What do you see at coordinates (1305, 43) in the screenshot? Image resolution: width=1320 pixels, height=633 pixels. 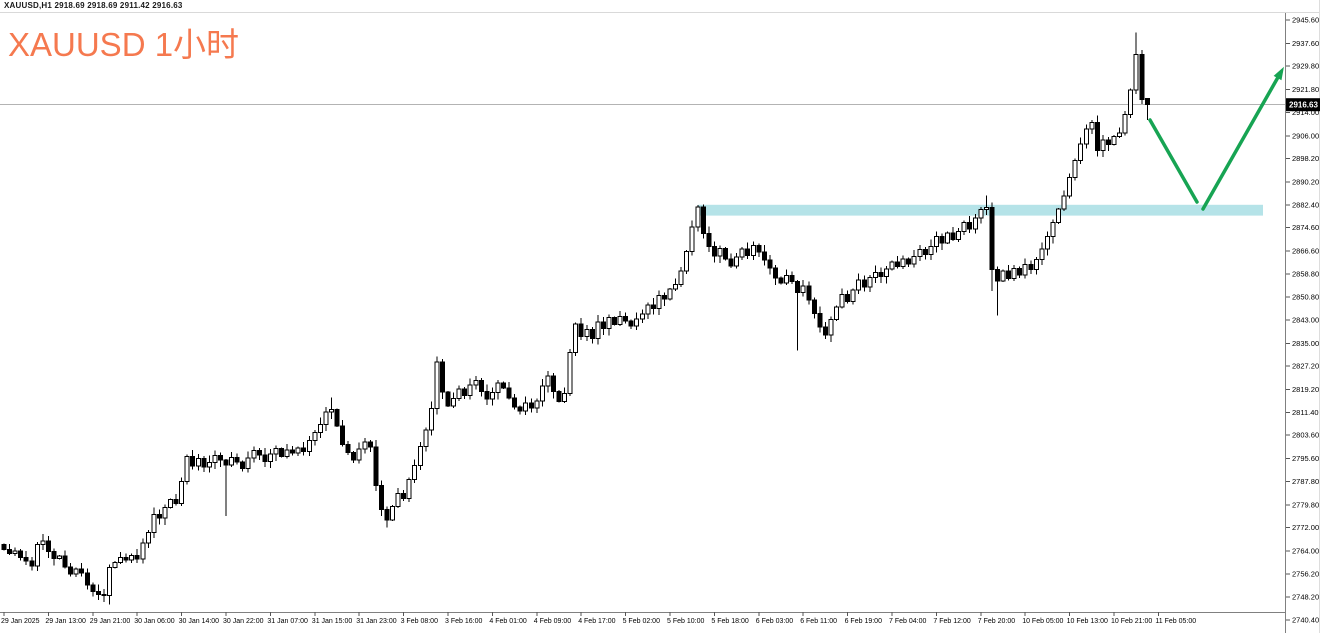 I see `price-tick-label: 2937.60` at bounding box center [1305, 43].